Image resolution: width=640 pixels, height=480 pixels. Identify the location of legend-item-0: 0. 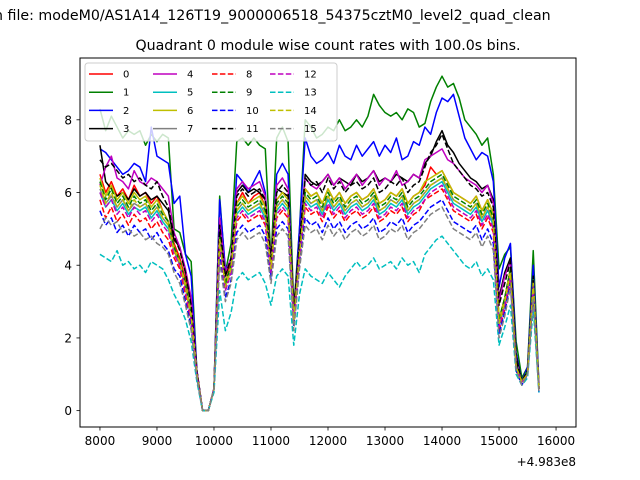
(109, 75).